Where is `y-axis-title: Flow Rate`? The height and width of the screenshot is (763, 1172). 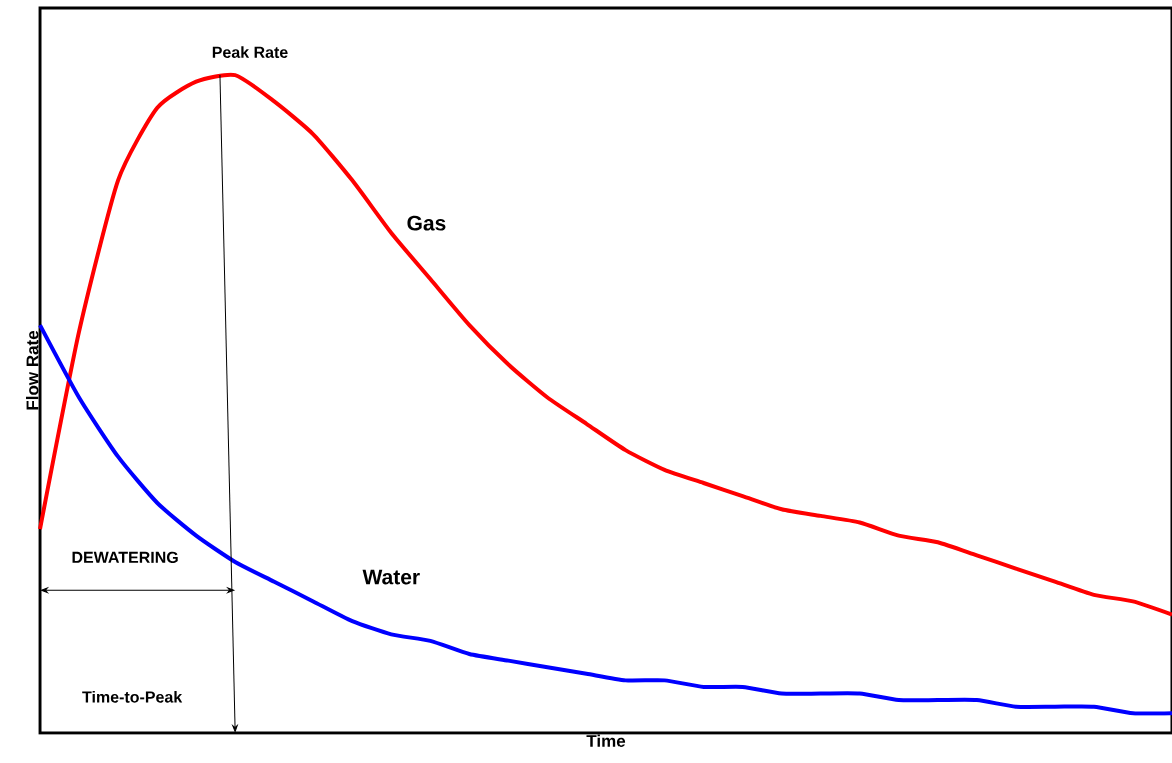
y-axis-title: Flow Rate is located at coordinates (32, 370).